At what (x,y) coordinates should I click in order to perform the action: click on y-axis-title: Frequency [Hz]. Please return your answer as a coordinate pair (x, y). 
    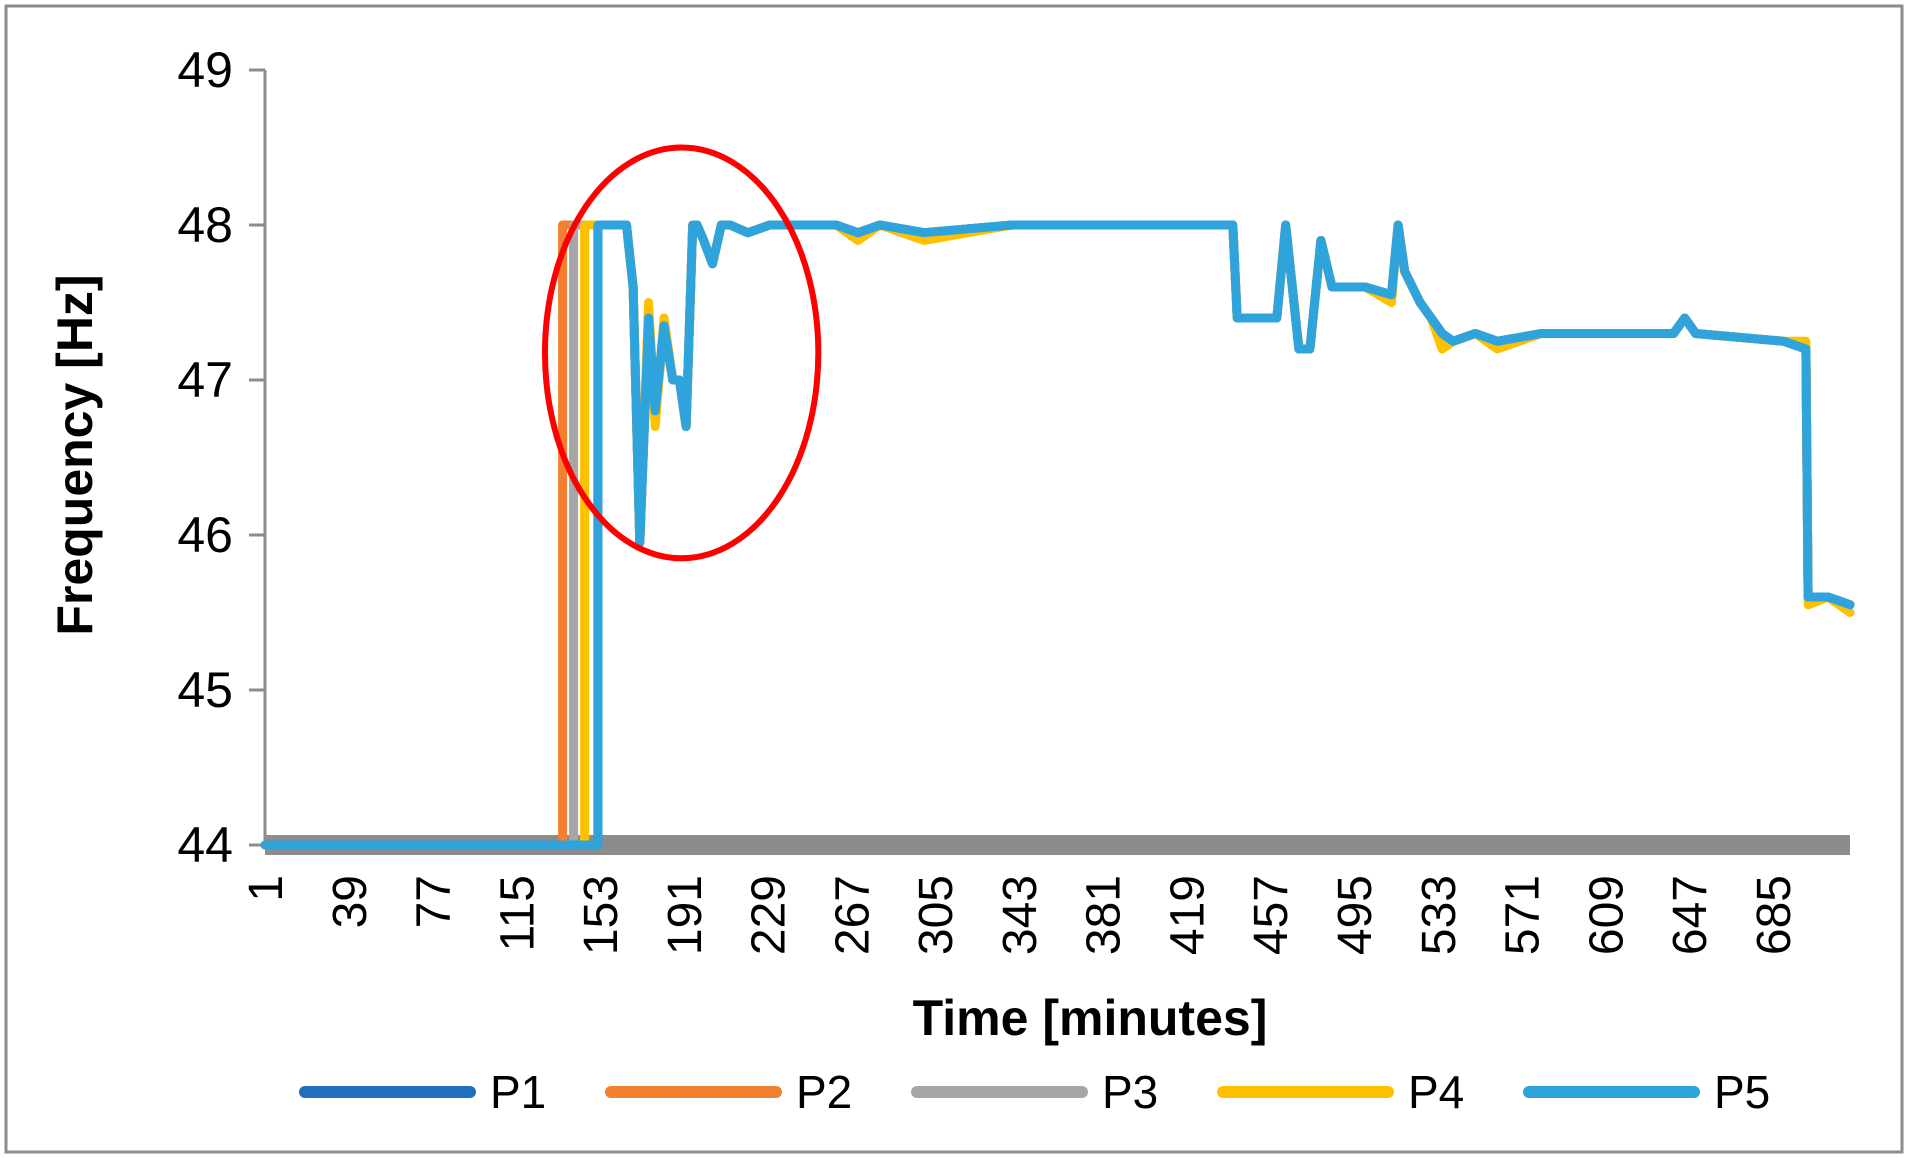
    Looking at the image, I should click on (75, 454).